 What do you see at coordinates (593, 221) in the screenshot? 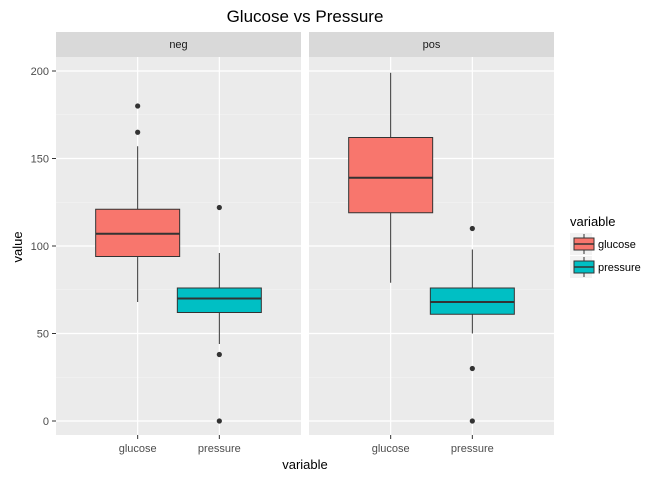
I see `legend-title: variable` at bounding box center [593, 221].